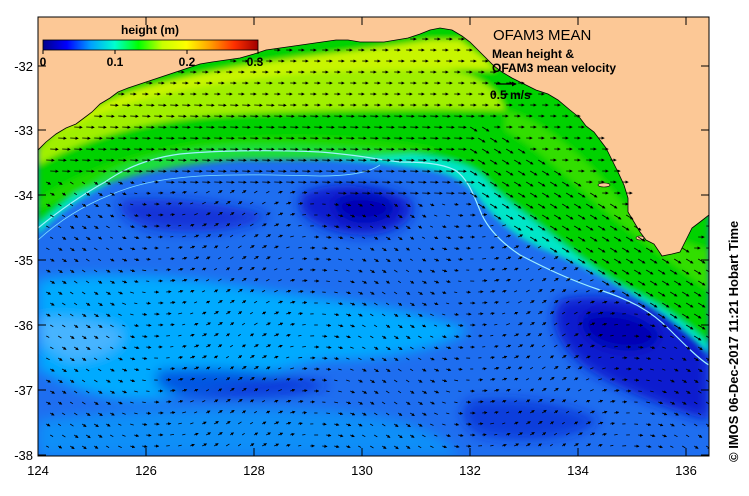 The height and width of the screenshot is (496, 749). What do you see at coordinates (187, 62) in the screenshot?
I see `colorbar-tick: 0.2` at bounding box center [187, 62].